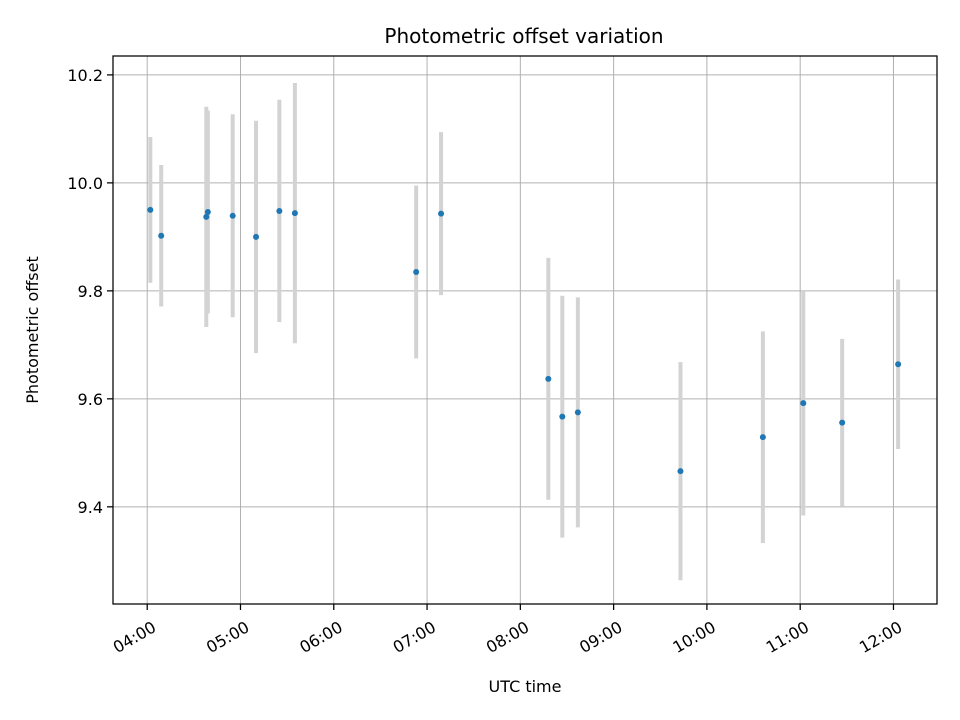  I want to click on x-tick-label: 11:00, so click(787, 637).